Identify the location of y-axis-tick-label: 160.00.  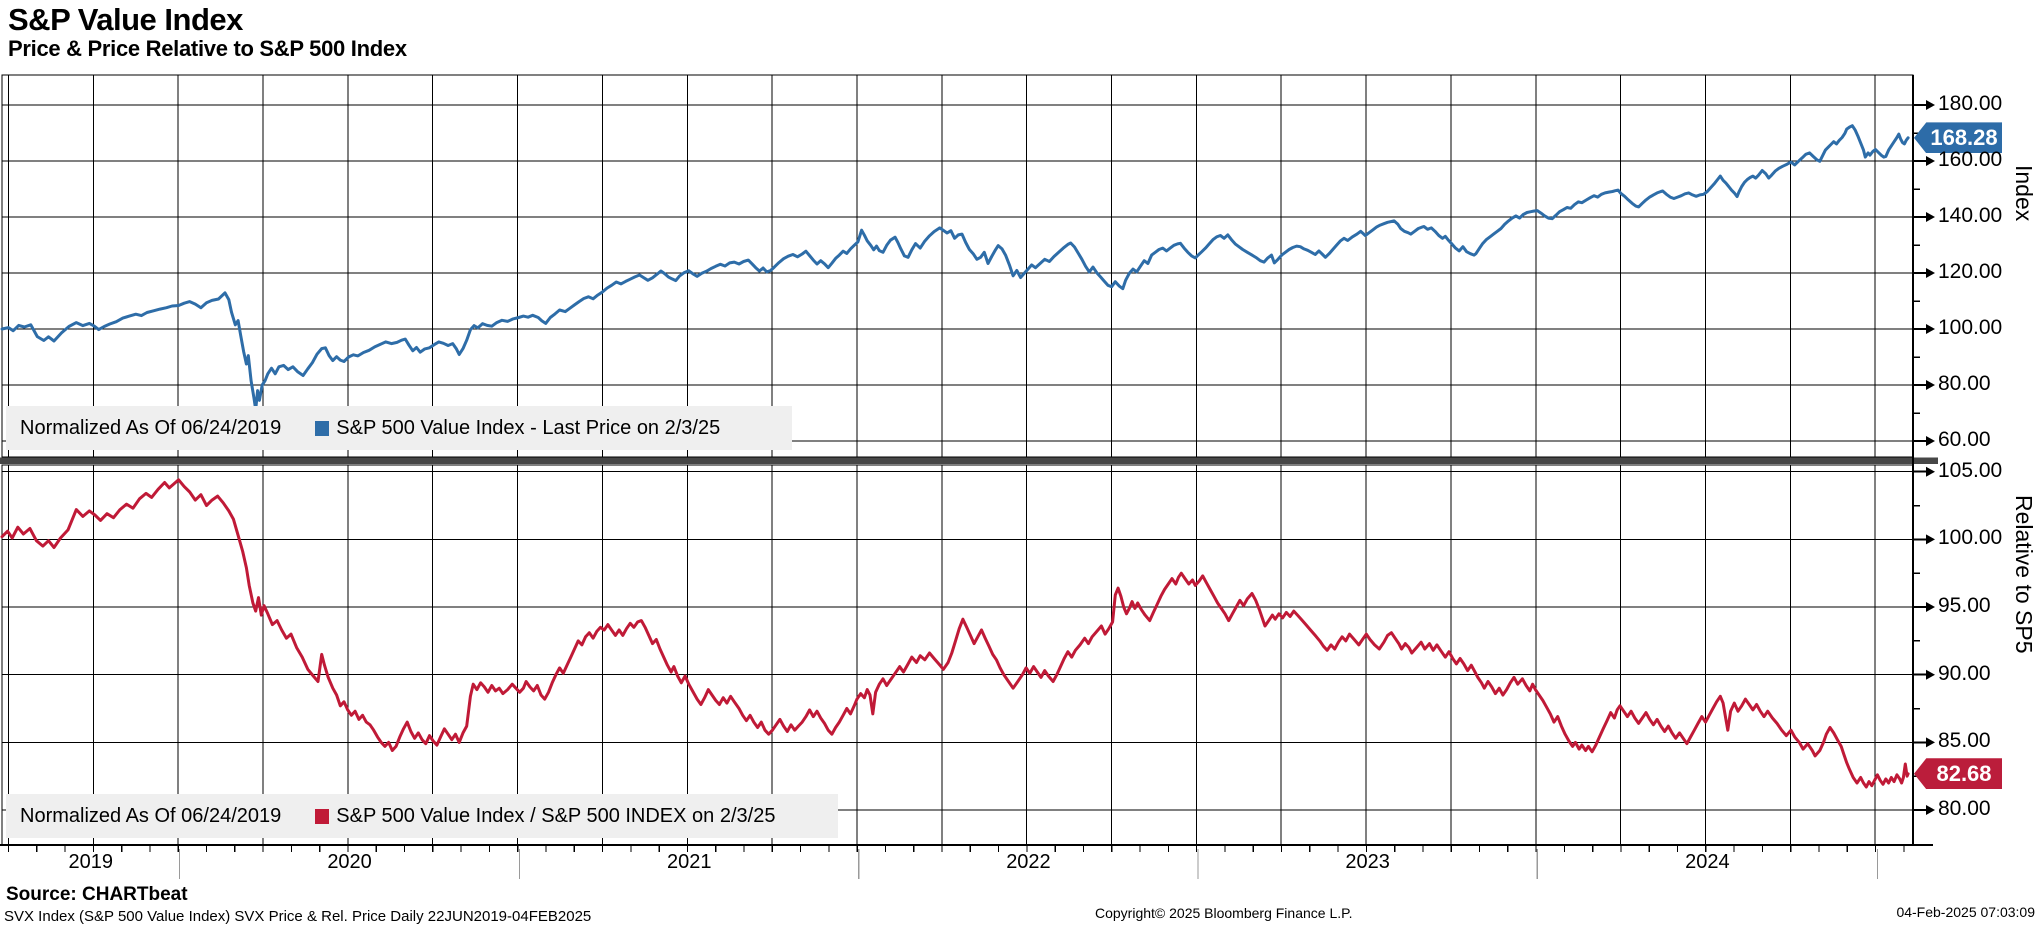
(1970, 159).